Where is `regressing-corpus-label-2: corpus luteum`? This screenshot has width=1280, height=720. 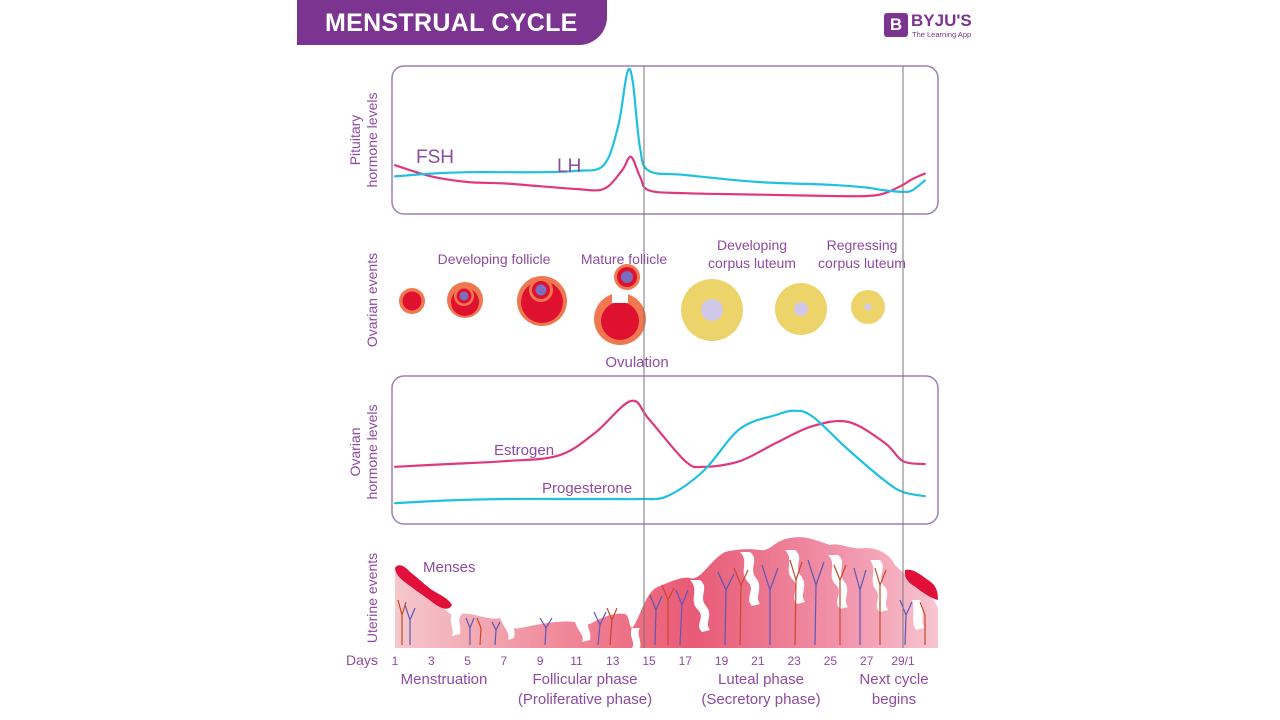 regressing-corpus-label-2: corpus luteum is located at coordinates (862, 263).